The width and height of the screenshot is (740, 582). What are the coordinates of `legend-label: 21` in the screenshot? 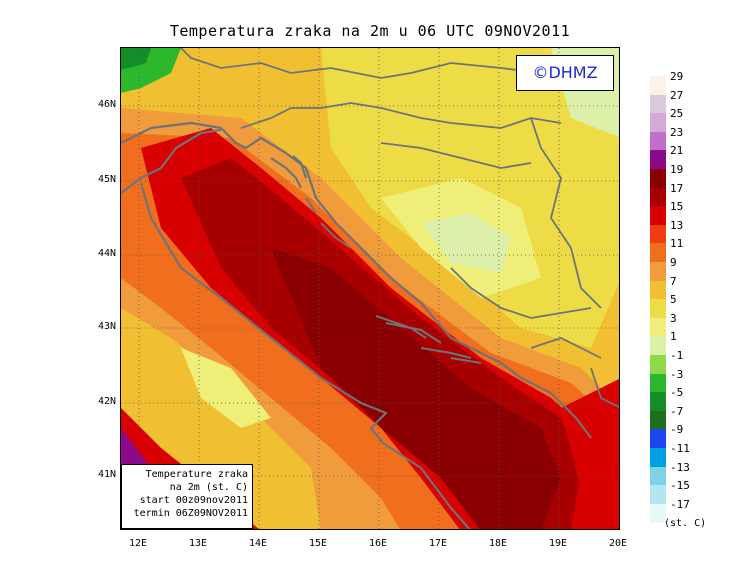 It's located at (677, 151).